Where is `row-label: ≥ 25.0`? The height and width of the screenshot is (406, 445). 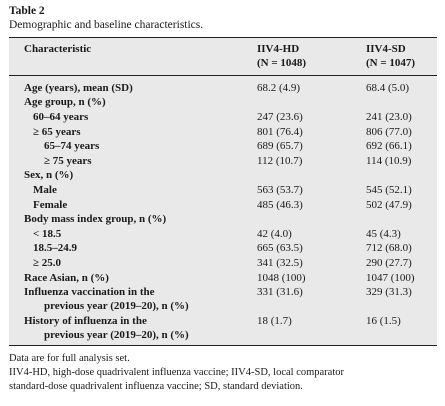
row-label: ≥ 25.0 is located at coordinates (47, 263).